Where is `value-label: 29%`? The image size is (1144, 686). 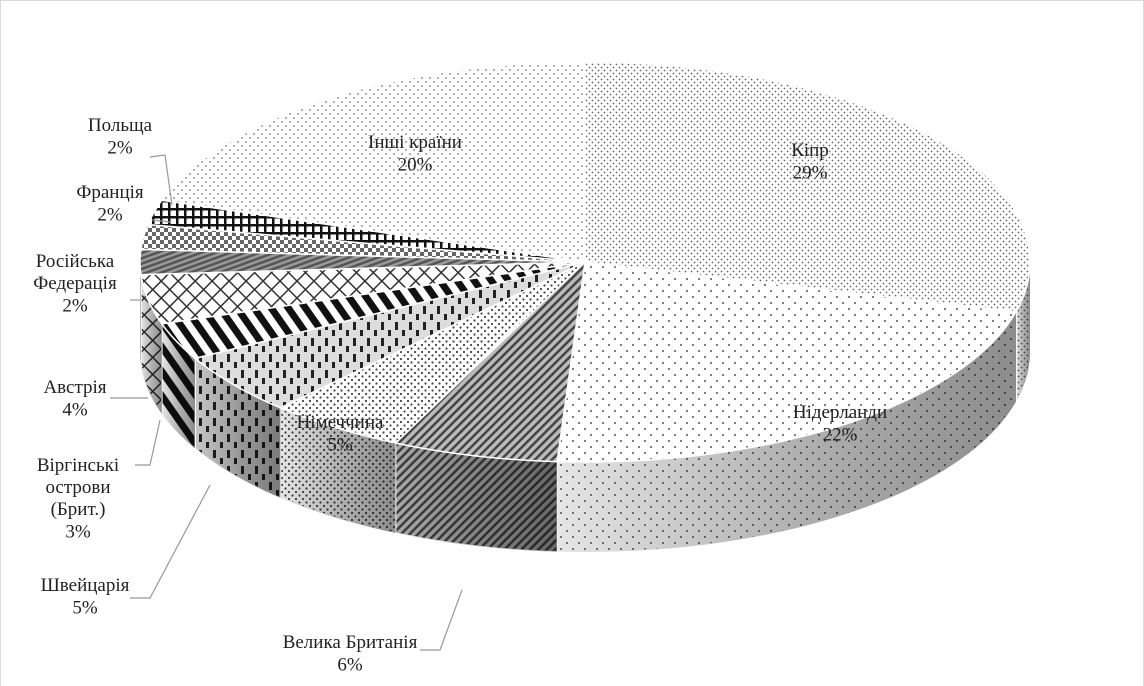
value-label: 29% is located at coordinates (810, 172).